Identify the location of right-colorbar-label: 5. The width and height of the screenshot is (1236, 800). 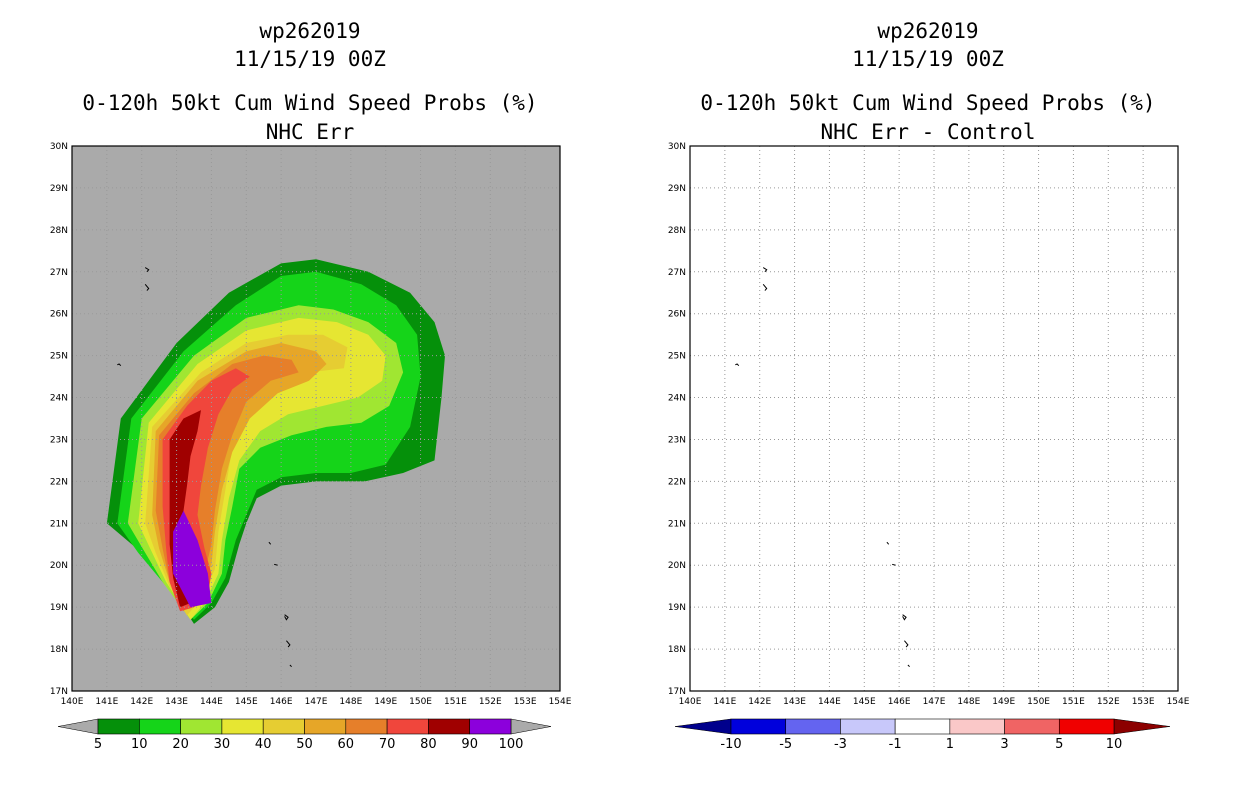
(1059, 744).